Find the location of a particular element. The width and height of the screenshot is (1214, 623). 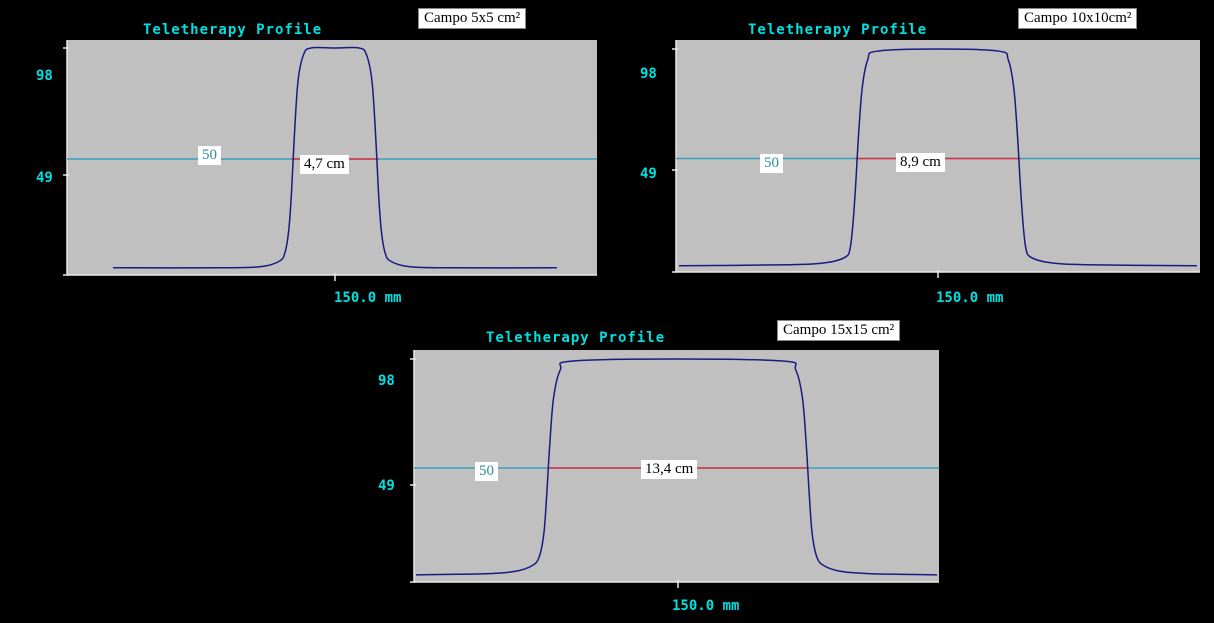

profile-series-line is located at coordinates (335, 157).